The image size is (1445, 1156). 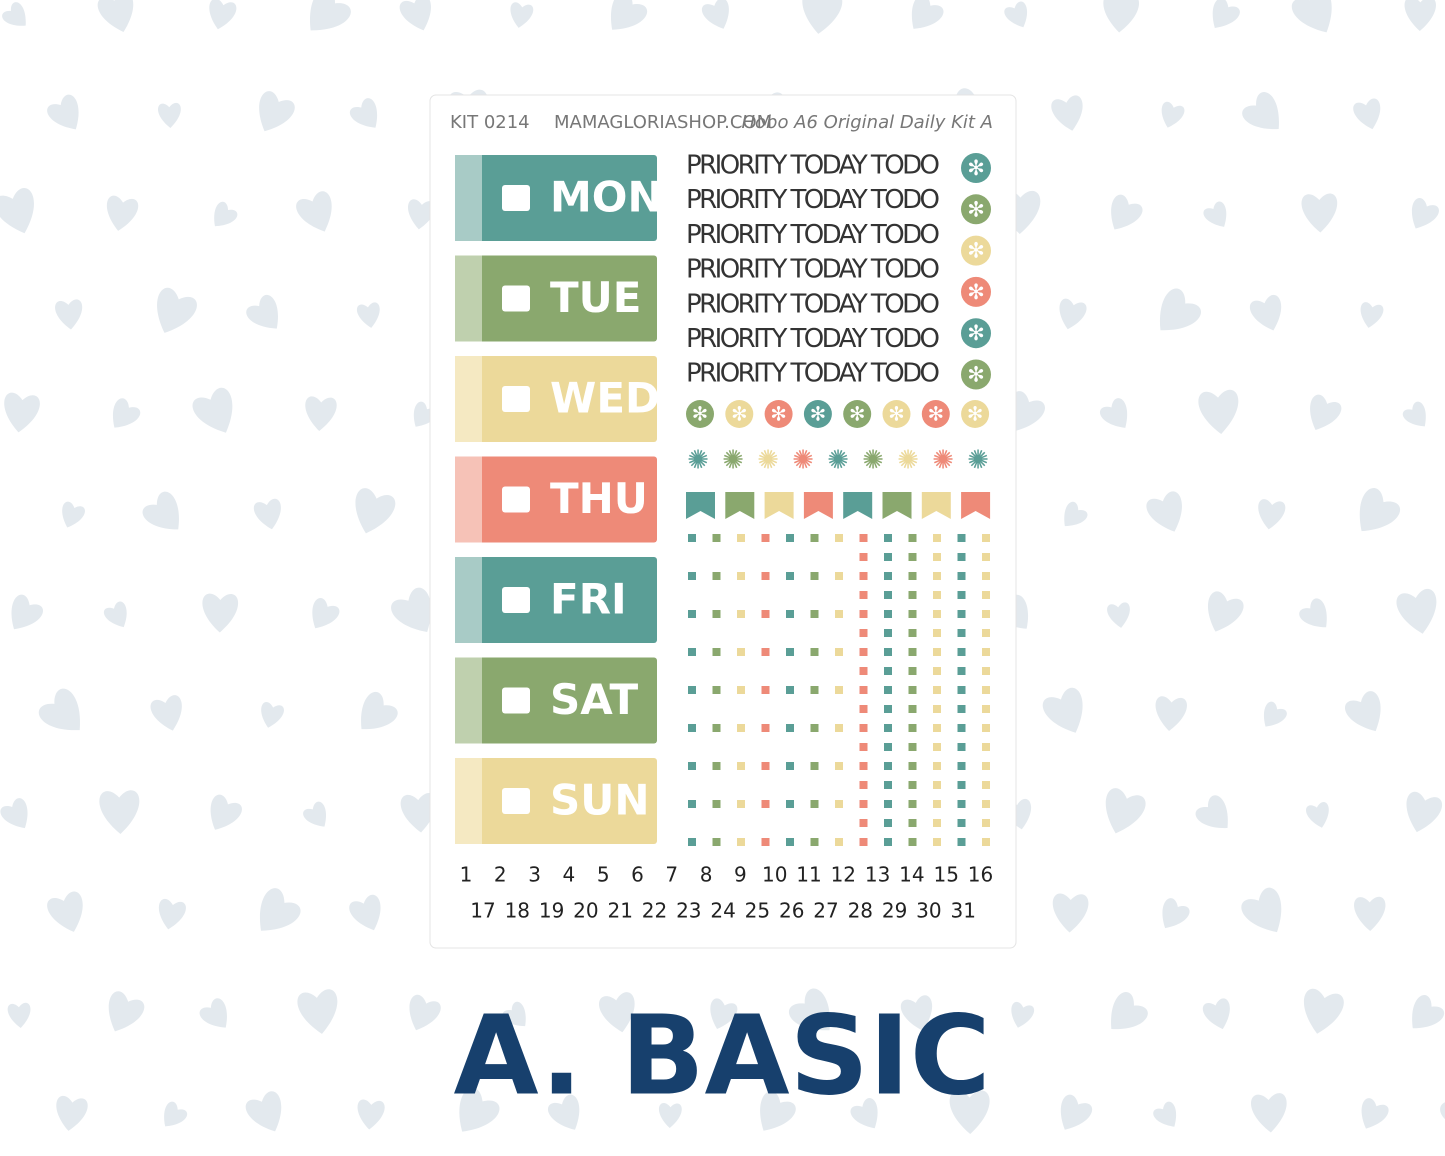 I want to click on date-number: 28, so click(x=860, y=911).